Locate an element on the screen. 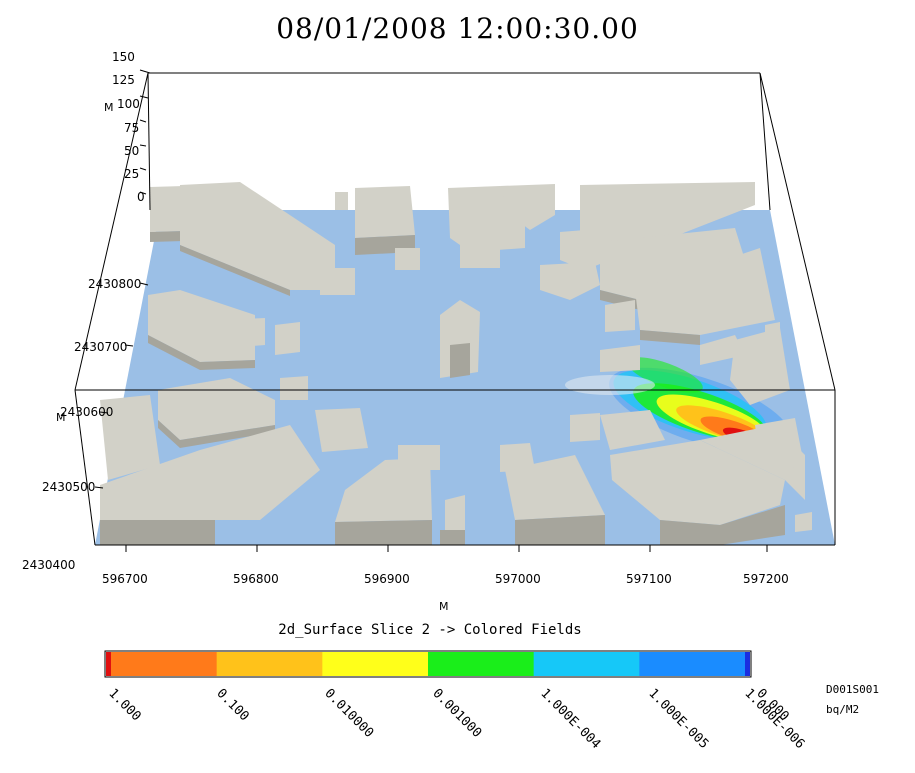 Image resolution: width=915 pixels, height=773 pixels. z-tick-label: 150 is located at coordinates (123, 57).